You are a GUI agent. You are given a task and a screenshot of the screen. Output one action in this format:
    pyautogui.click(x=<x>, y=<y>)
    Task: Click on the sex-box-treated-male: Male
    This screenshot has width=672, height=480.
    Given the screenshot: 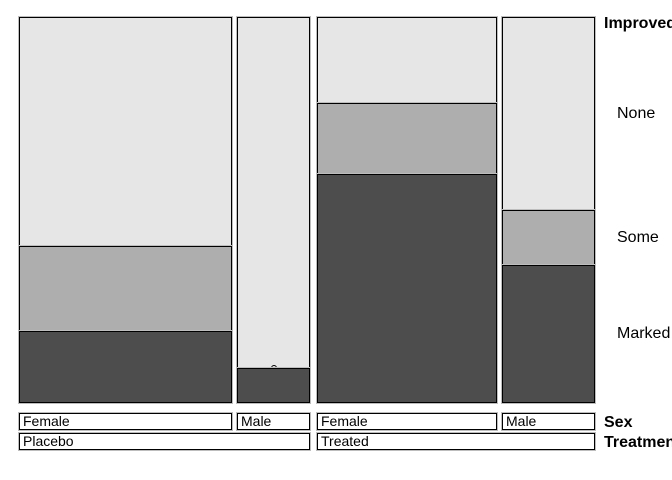 What is the action you would take?
    pyautogui.click(x=548, y=421)
    